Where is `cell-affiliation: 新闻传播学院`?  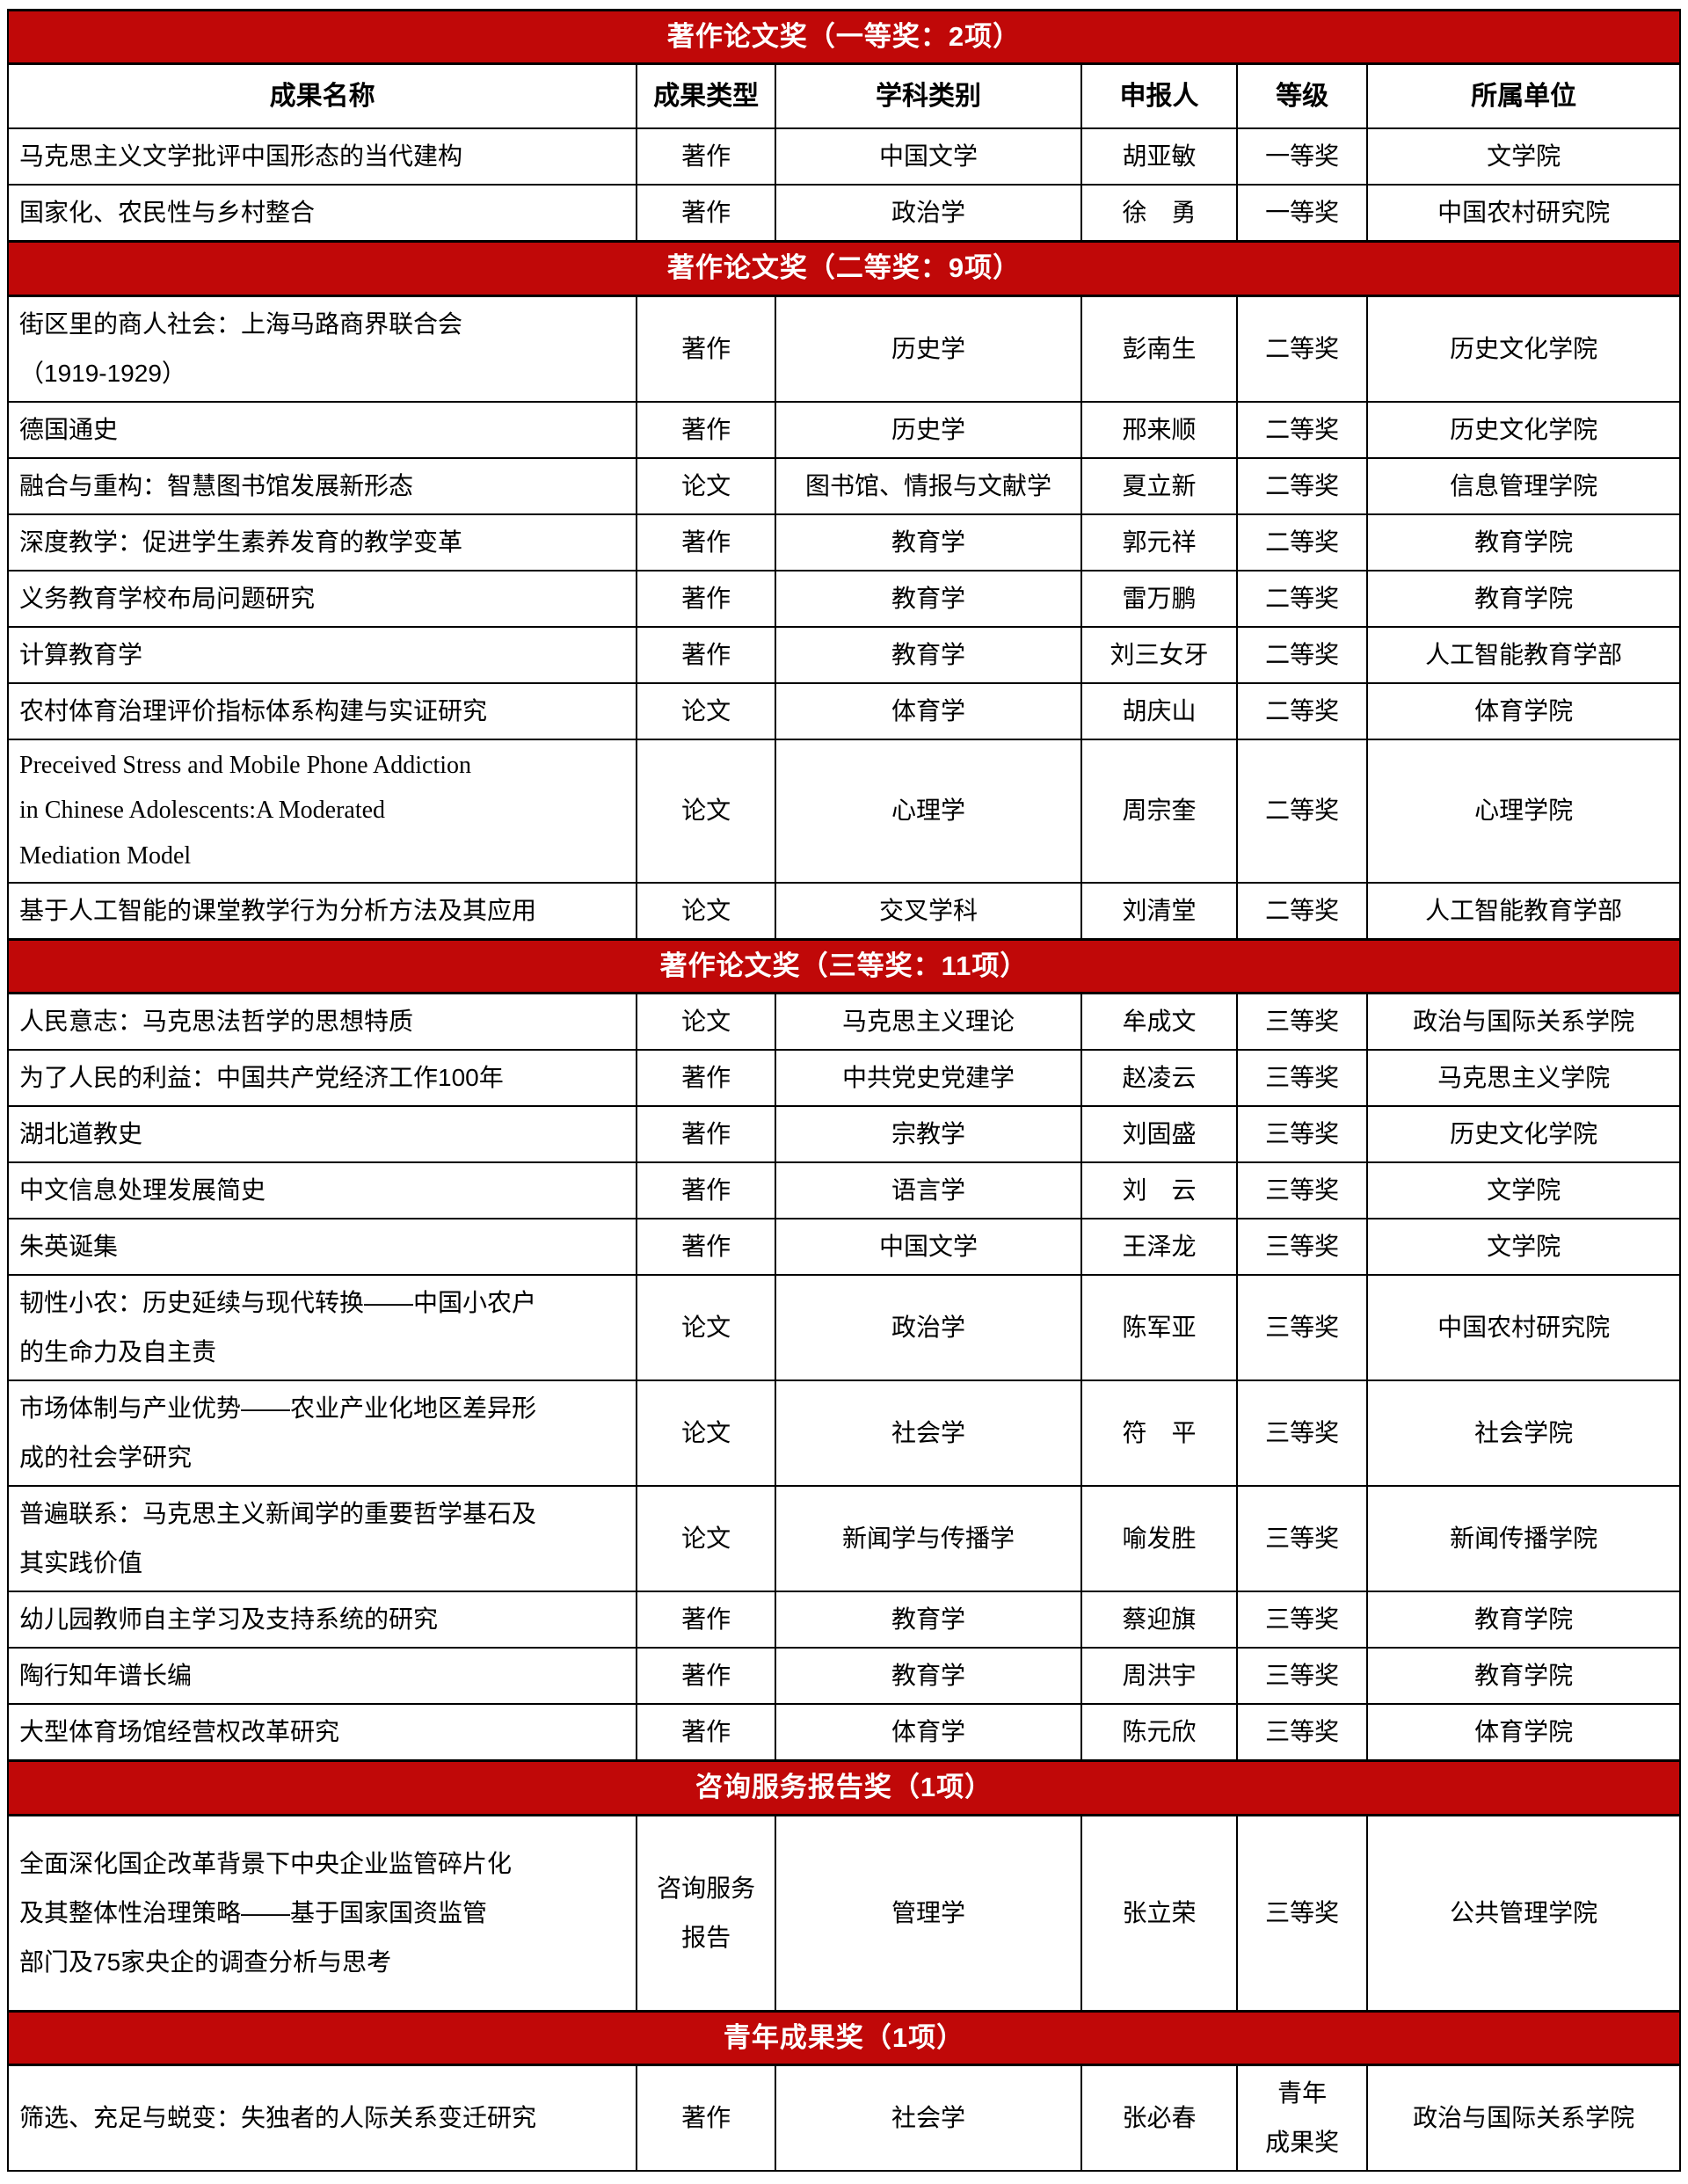 cell-affiliation: 新闻传播学院 is located at coordinates (1523, 1539).